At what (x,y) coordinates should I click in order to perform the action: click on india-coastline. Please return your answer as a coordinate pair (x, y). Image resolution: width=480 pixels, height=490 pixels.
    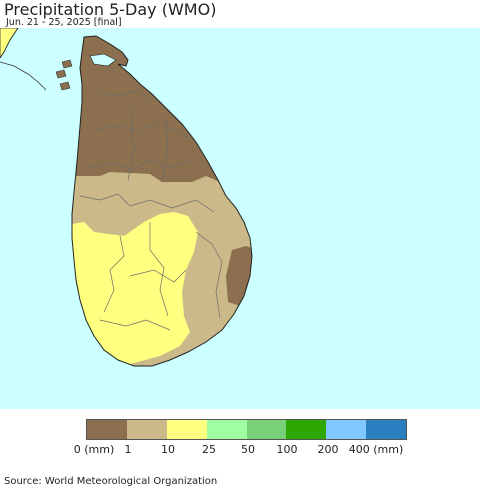
    Looking at the image, I should click on (23, 59).